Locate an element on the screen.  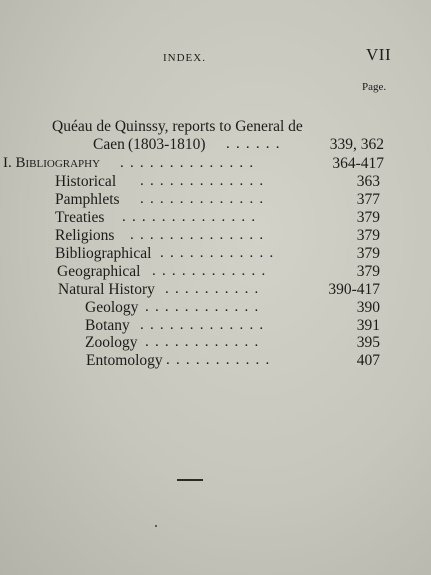
page-folio: VII is located at coordinates (379, 54).